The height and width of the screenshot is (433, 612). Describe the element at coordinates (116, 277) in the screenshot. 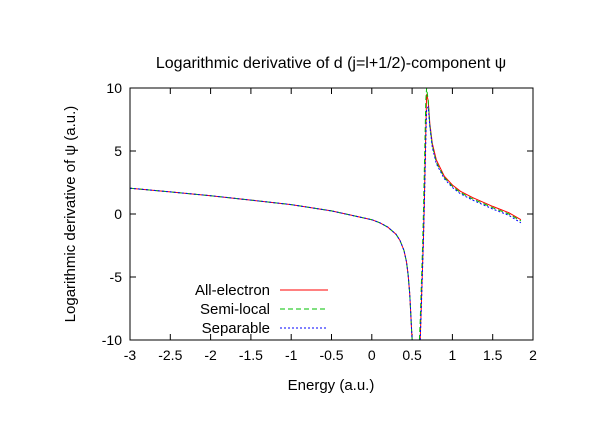

I see `y-tick-label: -5` at that location.